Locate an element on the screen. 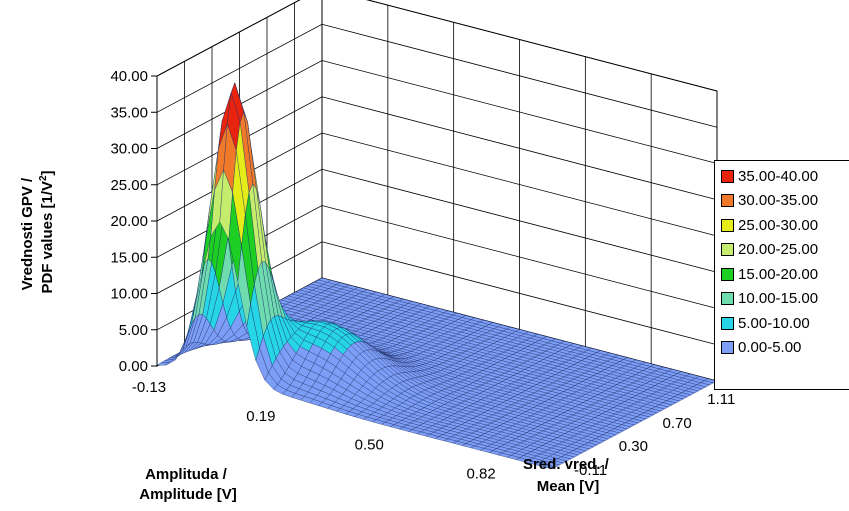  legend-label: 10.00-15.00 is located at coordinates (778, 299).